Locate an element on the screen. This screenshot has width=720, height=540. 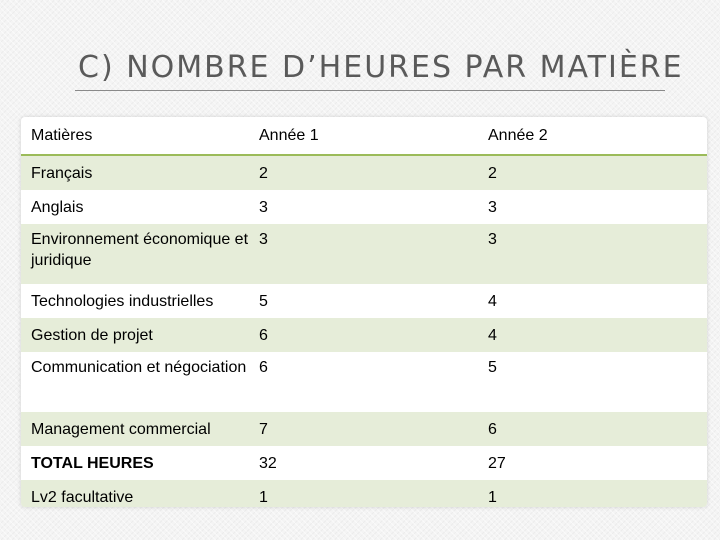
title-underline is located at coordinates (370, 90).